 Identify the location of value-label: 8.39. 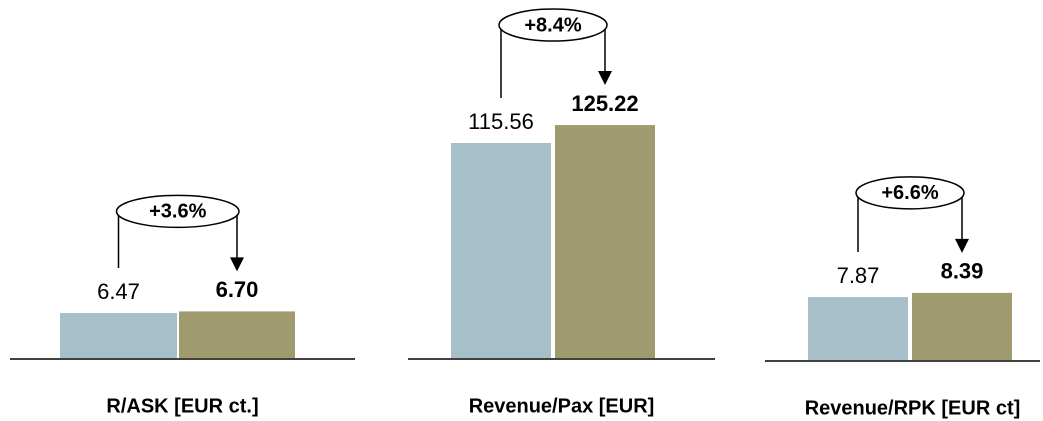
(962, 271).